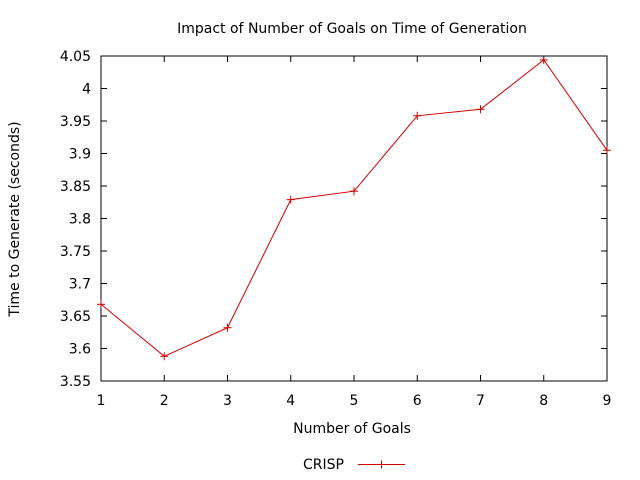 The width and height of the screenshot is (640, 480). I want to click on y-tick-label: 3.95, so click(75, 122).